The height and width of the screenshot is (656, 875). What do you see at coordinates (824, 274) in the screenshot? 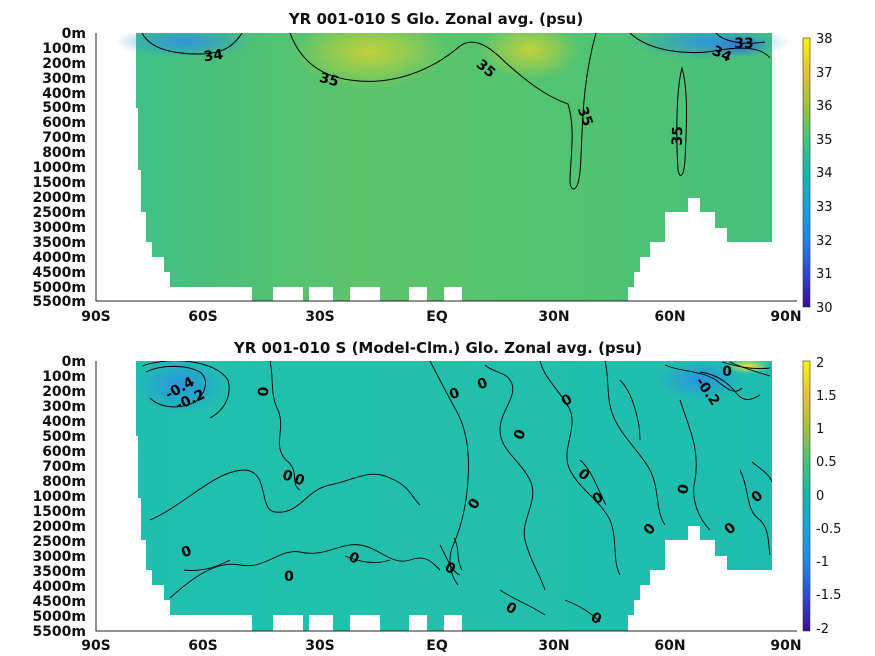
I see `colorbar-tick-label: 31` at bounding box center [824, 274].